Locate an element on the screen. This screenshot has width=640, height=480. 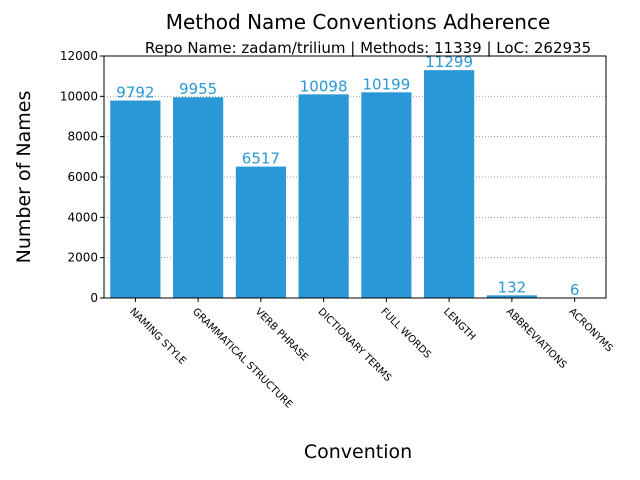
bar-value-label: 9955 is located at coordinates (198, 89).